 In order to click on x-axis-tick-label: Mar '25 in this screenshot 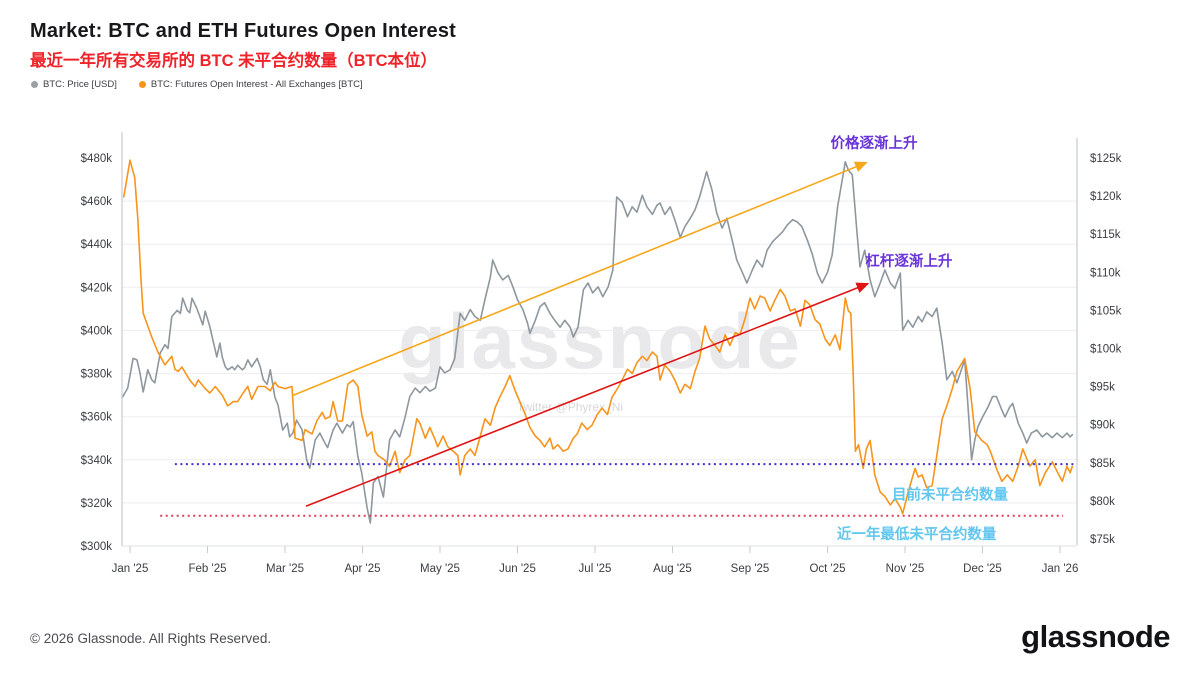, I will do `click(285, 569)`.